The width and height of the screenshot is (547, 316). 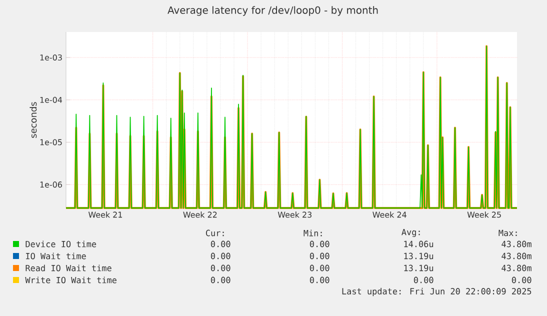 What do you see at coordinates (70, 280) in the screenshot?
I see `legend-label: Write IO Wait time` at bounding box center [70, 280].